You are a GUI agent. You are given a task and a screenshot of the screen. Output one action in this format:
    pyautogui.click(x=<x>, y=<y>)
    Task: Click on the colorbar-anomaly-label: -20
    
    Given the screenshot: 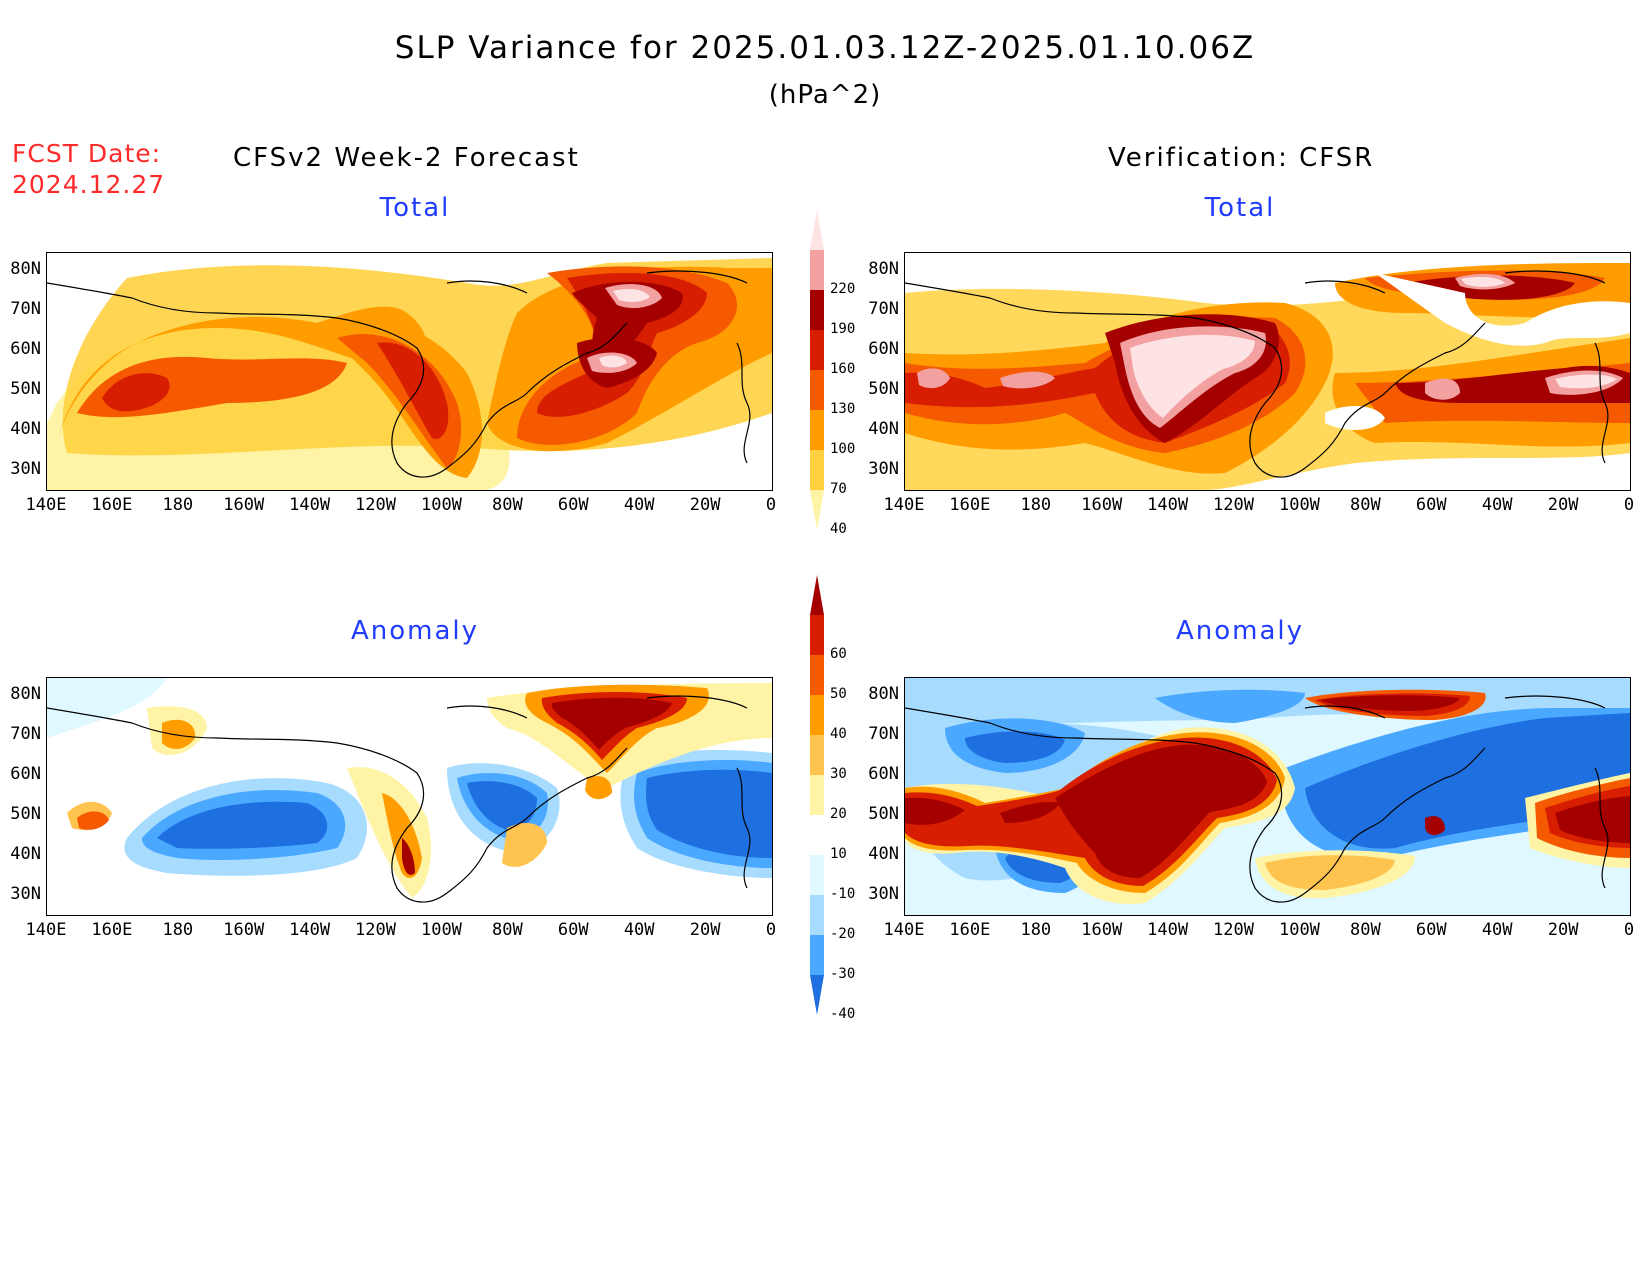 What is the action you would take?
    pyautogui.click(x=843, y=934)
    